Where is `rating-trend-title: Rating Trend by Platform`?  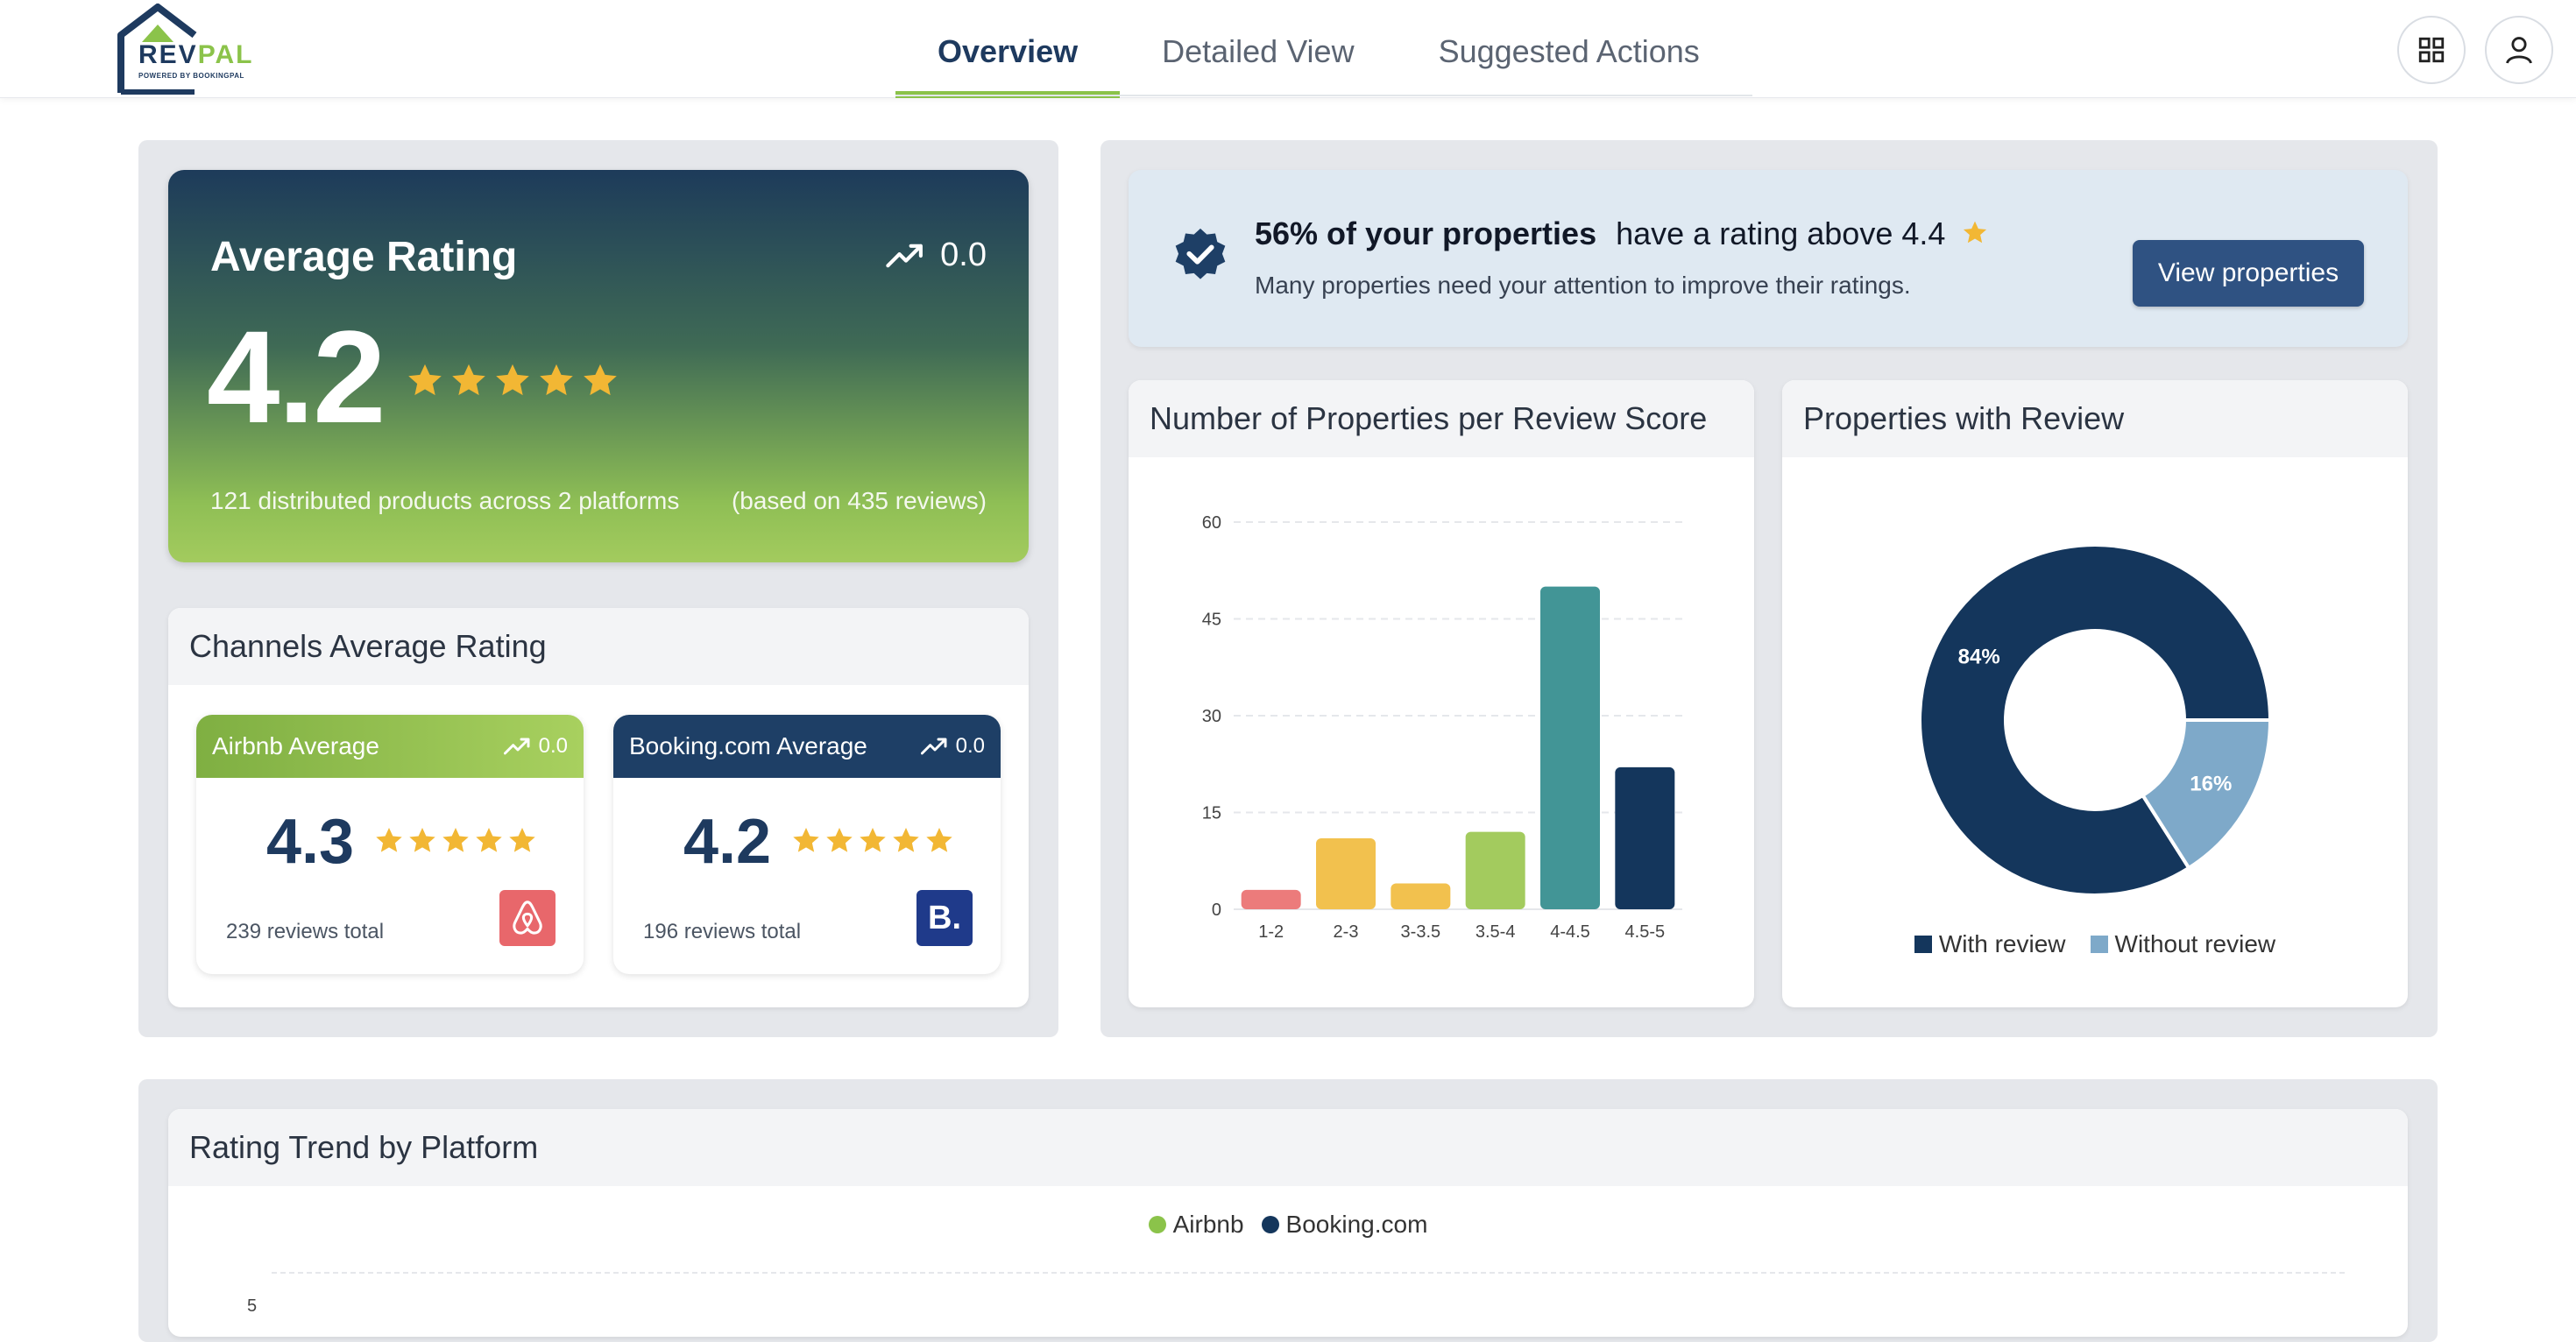
rating-trend-title: Rating Trend by Platform is located at coordinates (1288, 1148).